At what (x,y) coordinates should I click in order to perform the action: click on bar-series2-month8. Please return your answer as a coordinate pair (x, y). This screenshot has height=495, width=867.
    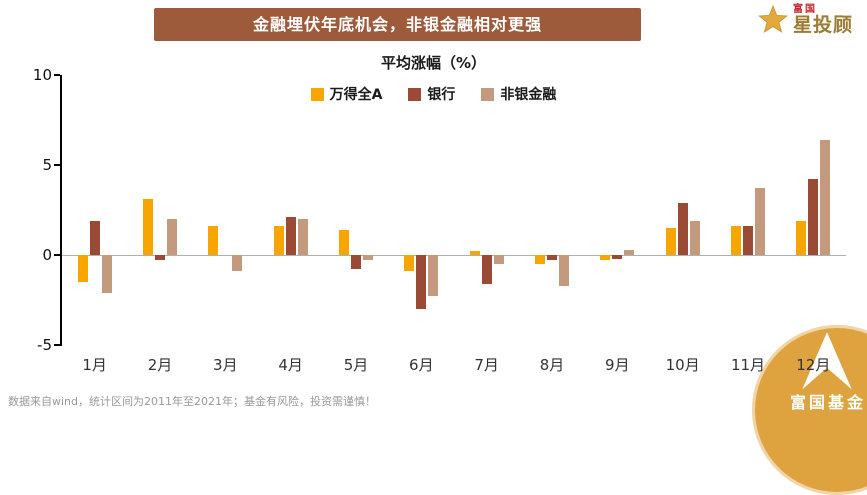
    Looking at the image, I should click on (564, 270).